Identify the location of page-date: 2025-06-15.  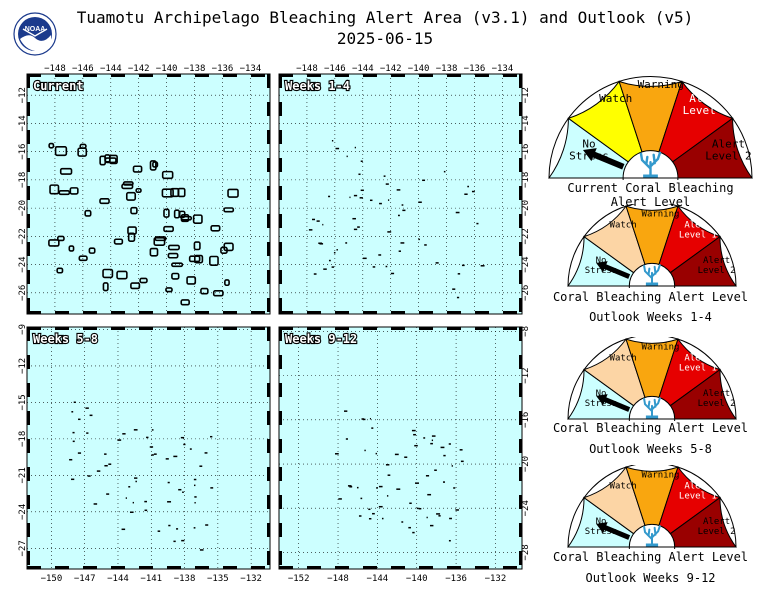
(385, 38).